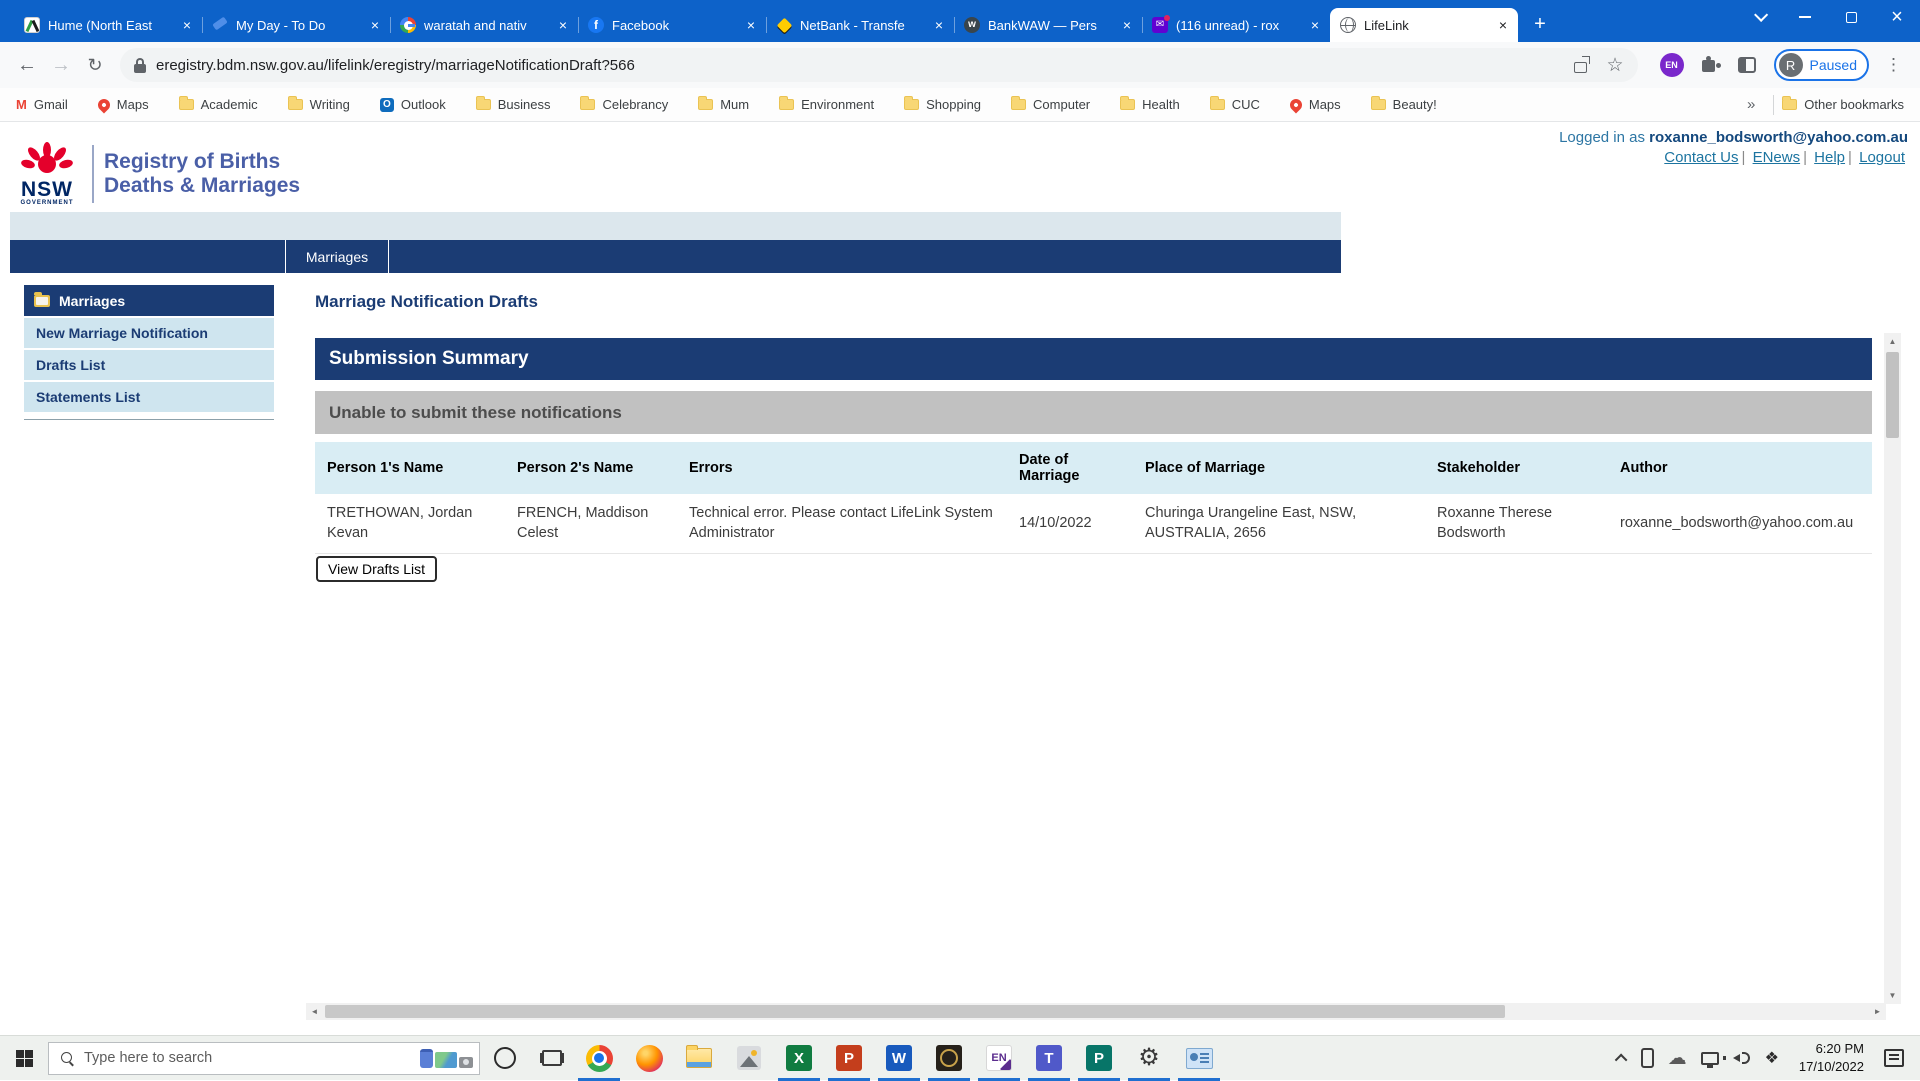 This screenshot has height=1081, width=1920. I want to click on bookmark-business: Business, so click(512, 104).